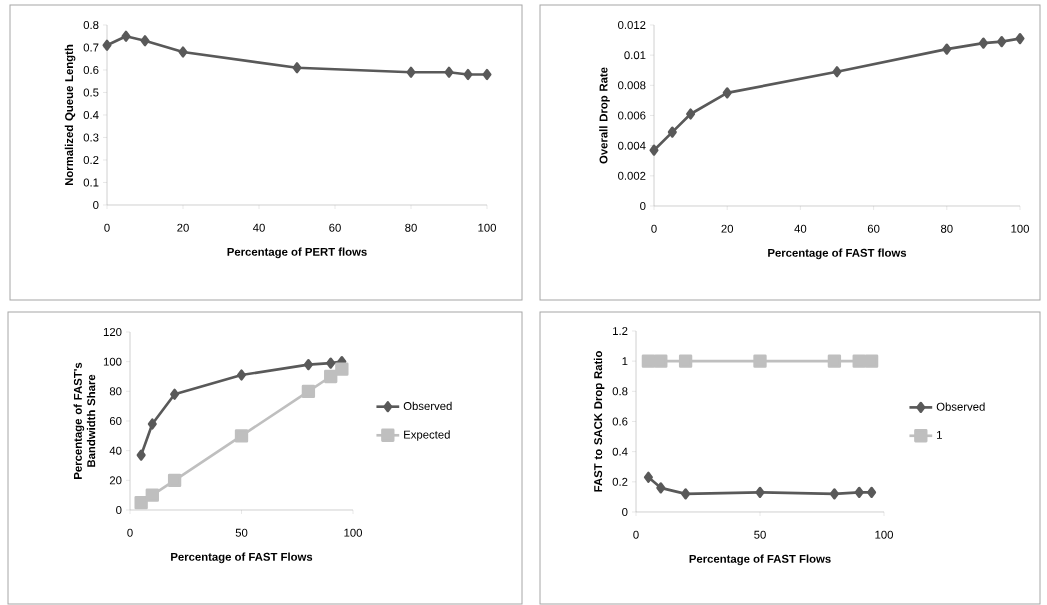 The image size is (1047, 605). What do you see at coordinates (632, 175) in the screenshot?
I see `y-tick-label: 0.002` at bounding box center [632, 175].